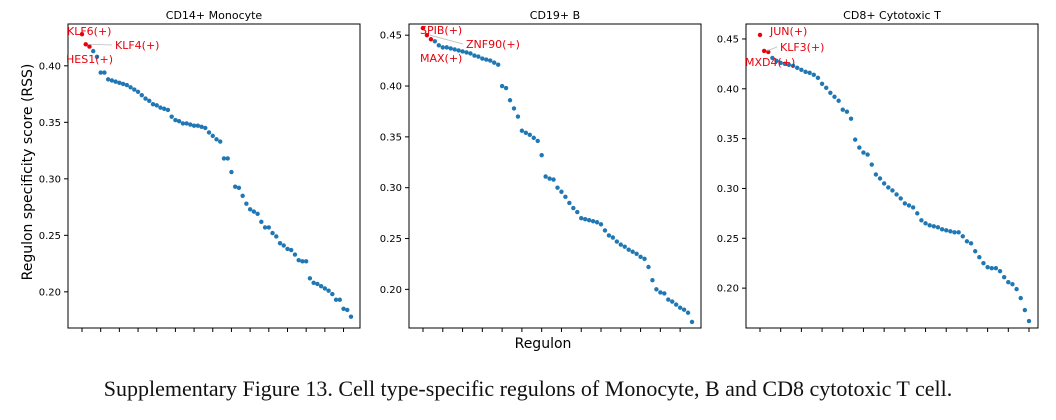  Describe the element at coordinates (493, 44) in the screenshot. I see `regulon-label: ZNF90(+)` at that location.